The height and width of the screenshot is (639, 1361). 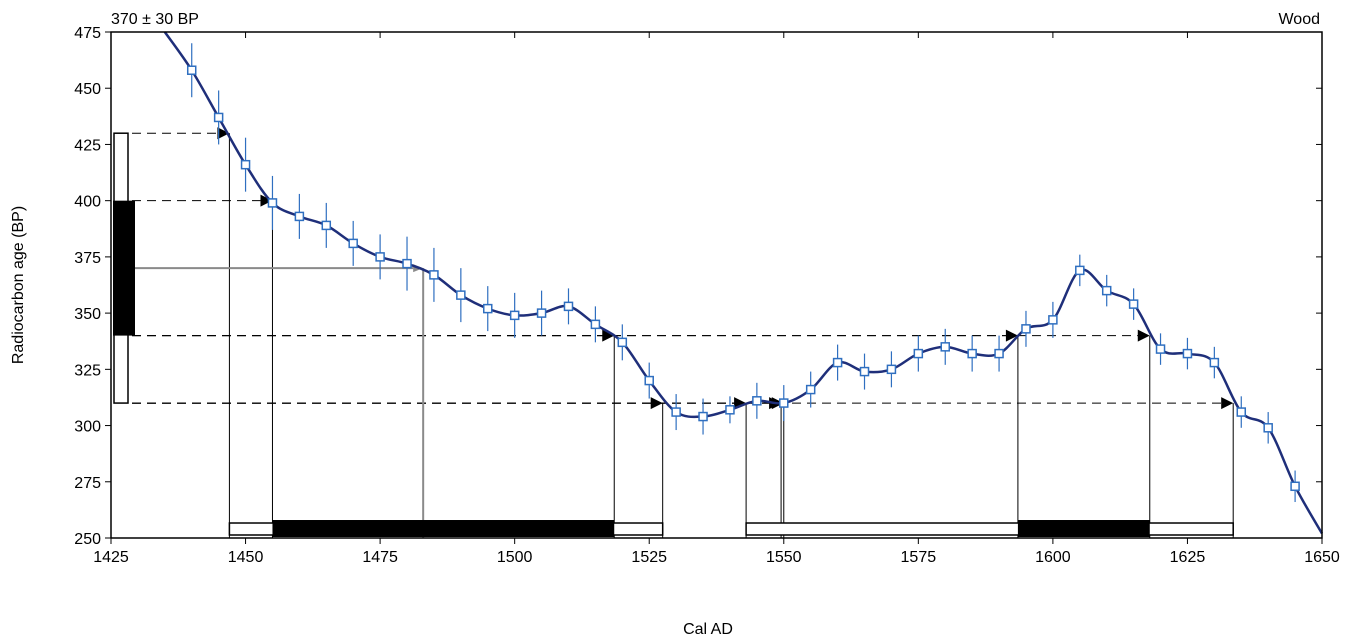 I want to click on x-tick-label: 1450, so click(x=246, y=557).